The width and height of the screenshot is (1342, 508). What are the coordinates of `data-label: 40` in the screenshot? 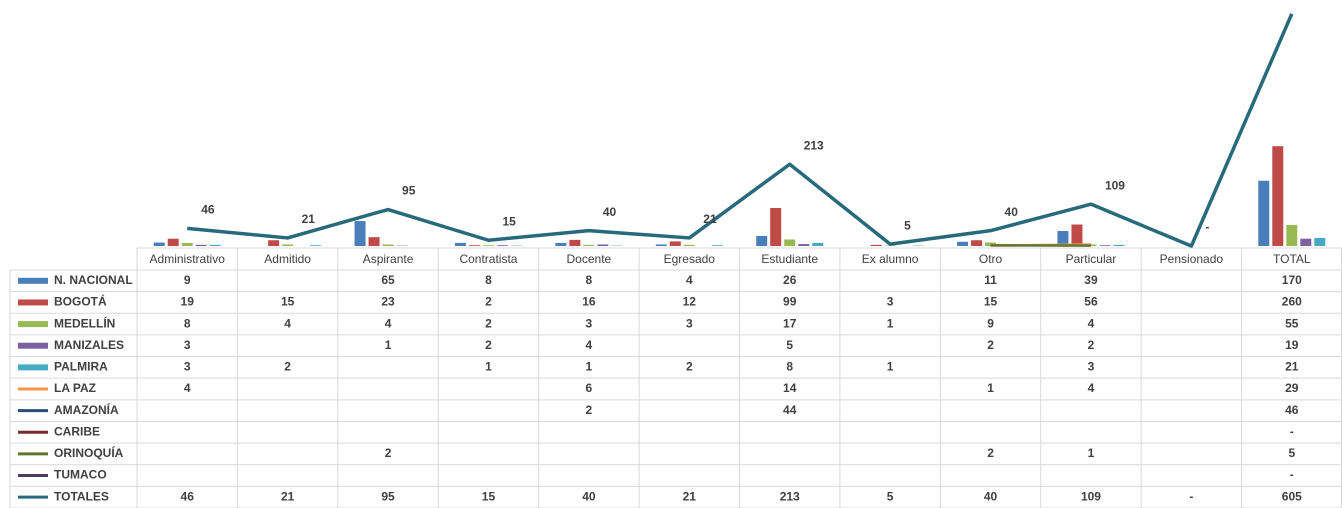 It's located at (1012, 212).